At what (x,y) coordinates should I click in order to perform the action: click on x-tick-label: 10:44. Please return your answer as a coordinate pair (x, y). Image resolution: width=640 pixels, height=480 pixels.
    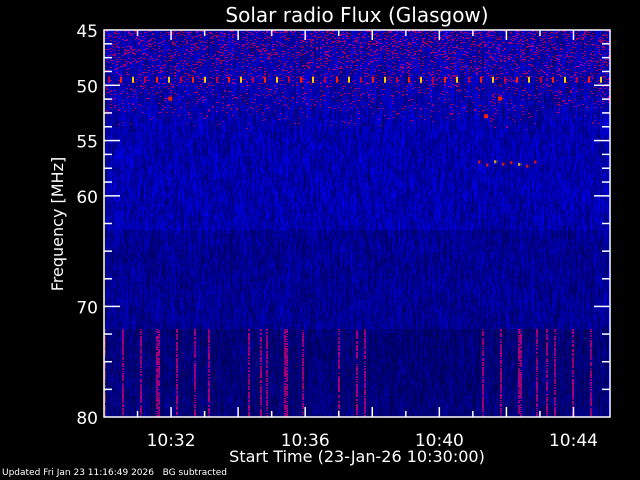
    Looking at the image, I should click on (573, 441).